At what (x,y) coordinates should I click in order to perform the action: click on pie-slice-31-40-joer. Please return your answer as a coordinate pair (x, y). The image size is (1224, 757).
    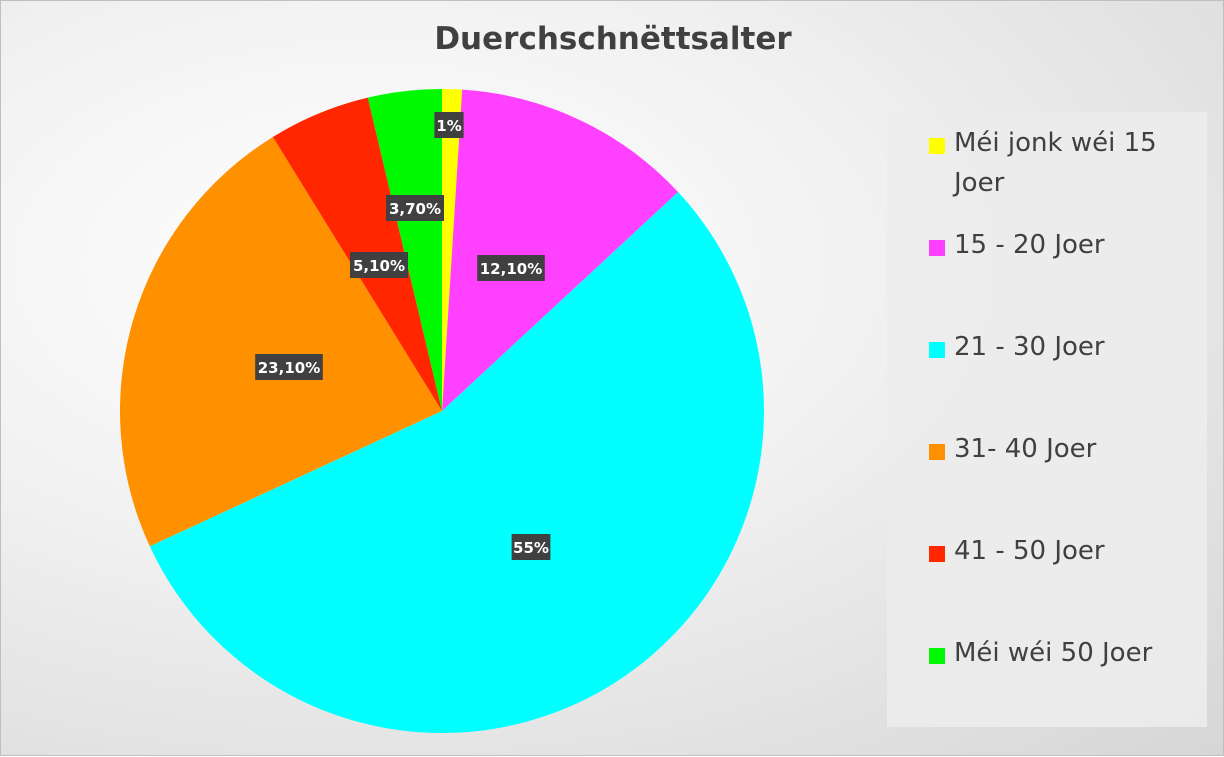
    Looking at the image, I should click on (281, 341).